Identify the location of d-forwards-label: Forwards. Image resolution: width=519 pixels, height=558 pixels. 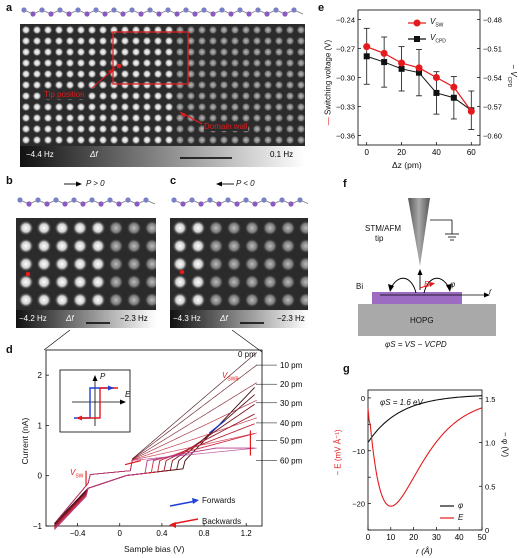
(219, 500).